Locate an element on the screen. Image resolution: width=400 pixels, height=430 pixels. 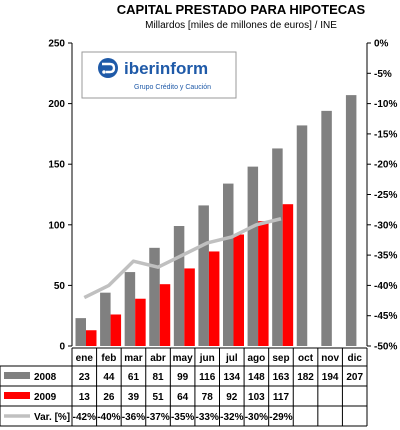
variation-line is located at coordinates (182, 258).